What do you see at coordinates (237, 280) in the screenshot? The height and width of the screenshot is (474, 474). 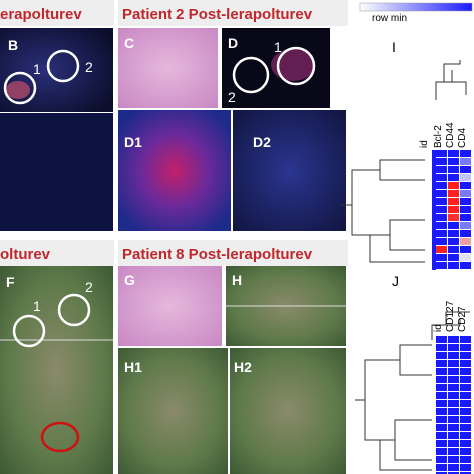 I see `panel-label: H` at bounding box center [237, 280].